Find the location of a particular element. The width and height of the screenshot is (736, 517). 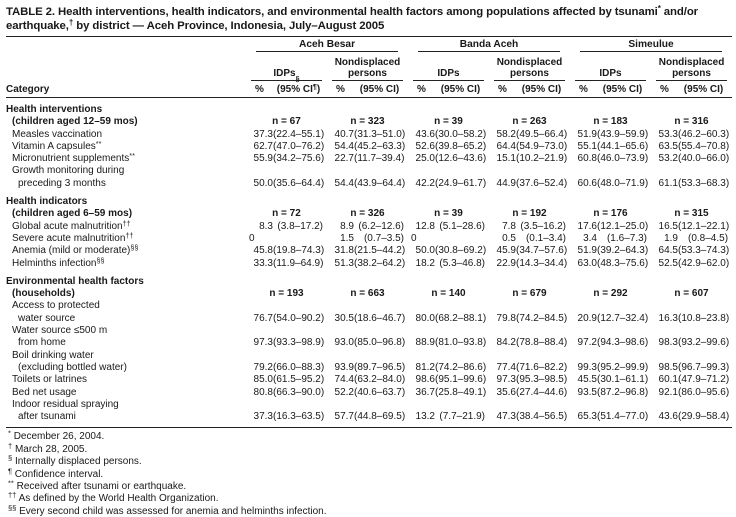

subgroup-header-label: IDPs is located at coordinates (448, 67).